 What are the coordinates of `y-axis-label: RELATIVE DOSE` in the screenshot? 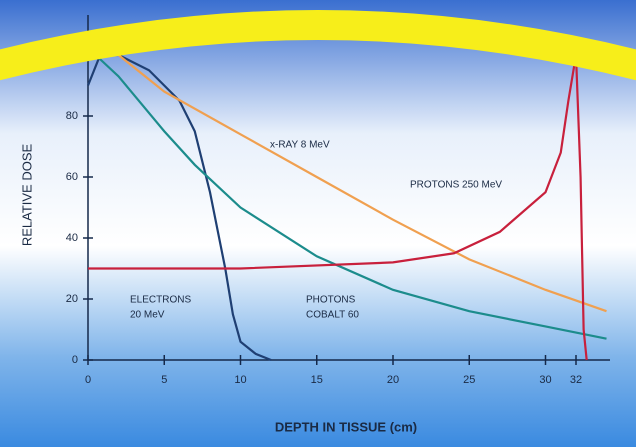 It's located at (26, 194).